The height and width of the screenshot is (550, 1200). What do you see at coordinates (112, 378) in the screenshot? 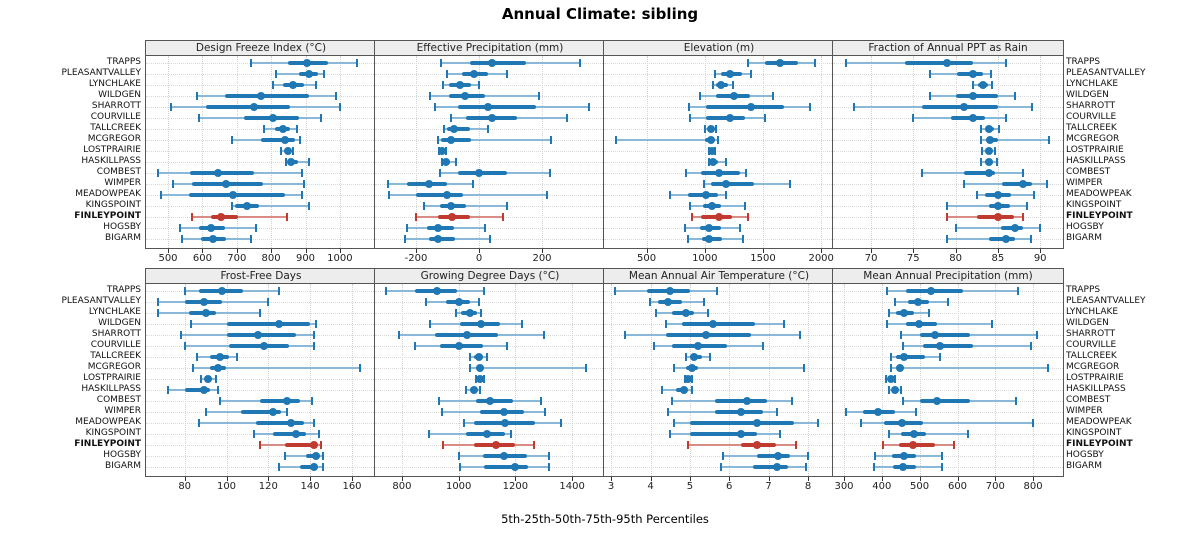
I see `site-label-lostprairie: LOSTPRAIRIE` at bounding box center [112, 378].